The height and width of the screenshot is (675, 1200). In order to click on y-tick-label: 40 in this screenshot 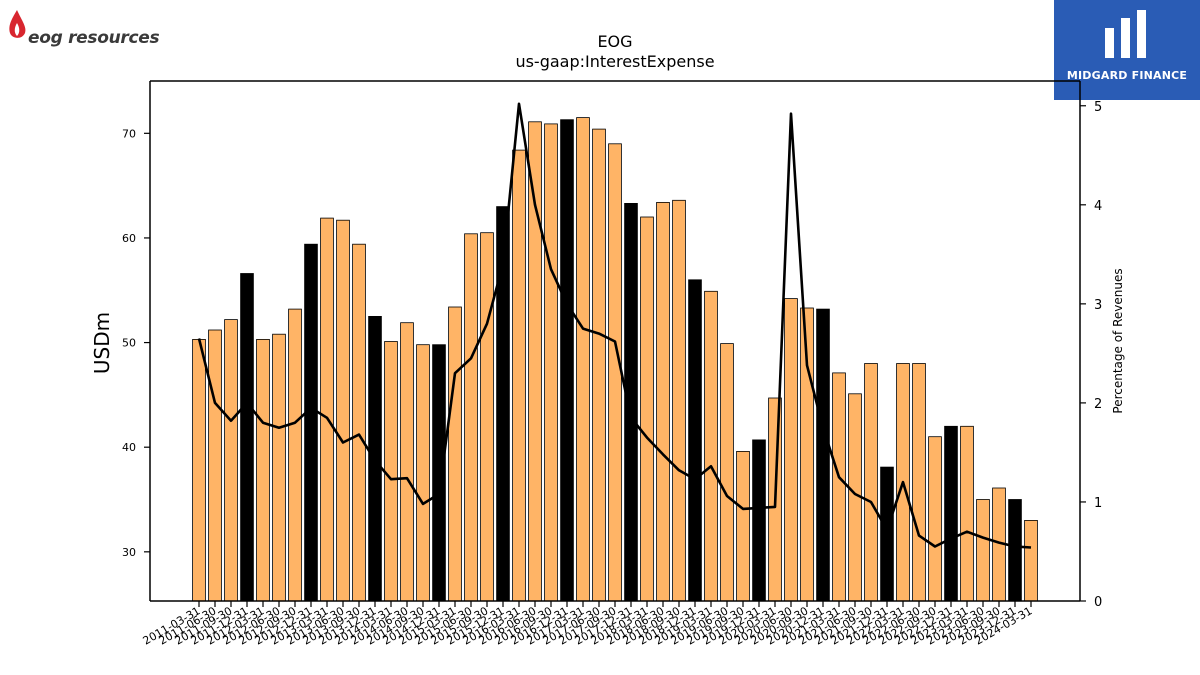, I will do `click(129, 447)`.